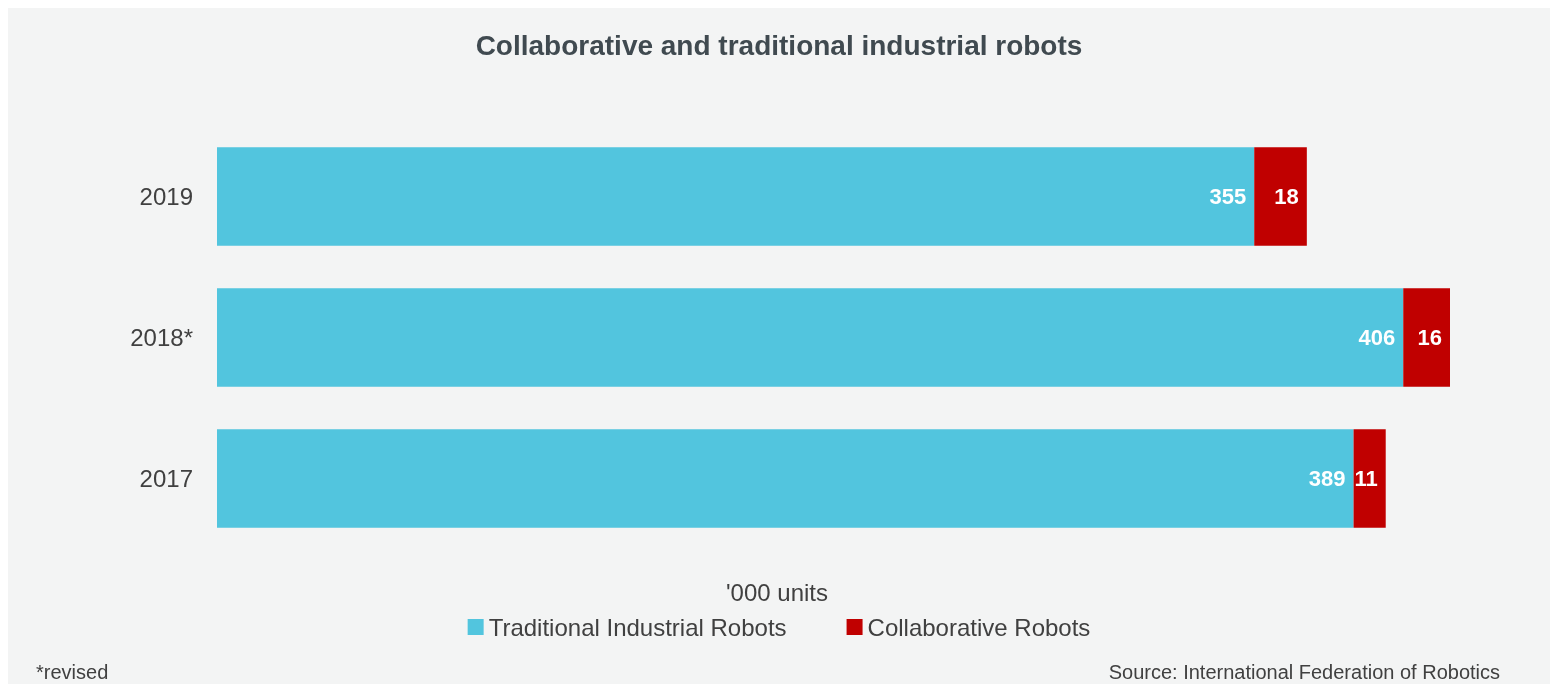 This screenshot has width=1558, height=692. What do you see at coordinates (166, 478) in the screenshot?
I see `y-tick-label: 2017` at bounding box center [166, 478].